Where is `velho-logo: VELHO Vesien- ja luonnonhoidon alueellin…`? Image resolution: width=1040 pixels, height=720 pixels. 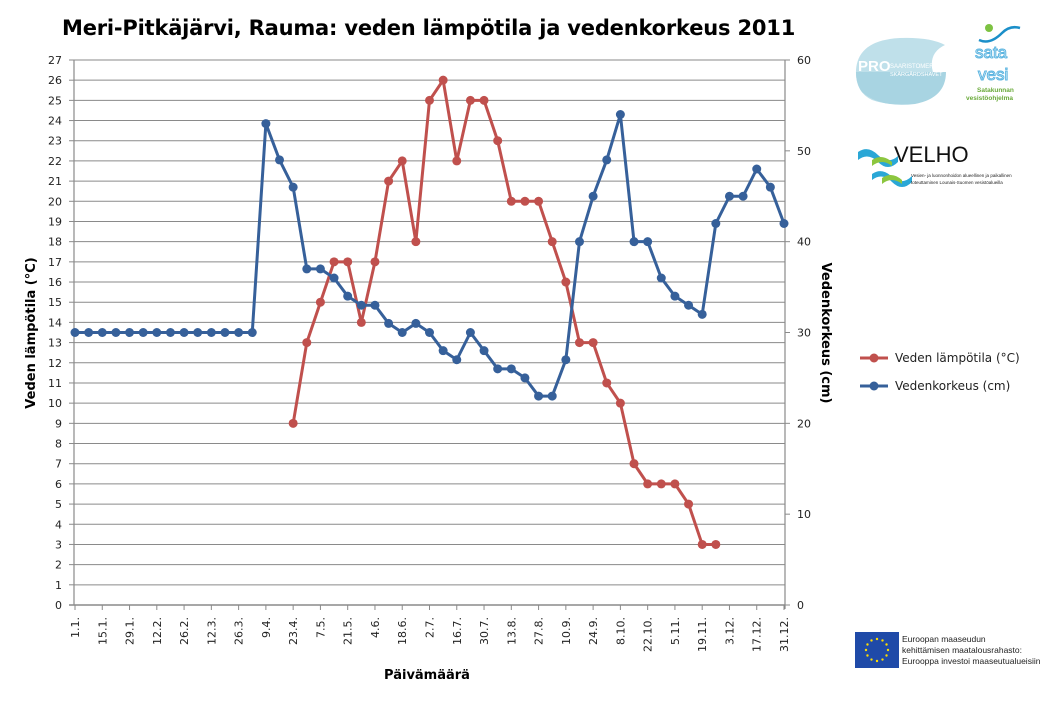 velho-logo: VELHO Vesien- ja luonnonhoidon alueellin… is located at coordinates (935, 164).